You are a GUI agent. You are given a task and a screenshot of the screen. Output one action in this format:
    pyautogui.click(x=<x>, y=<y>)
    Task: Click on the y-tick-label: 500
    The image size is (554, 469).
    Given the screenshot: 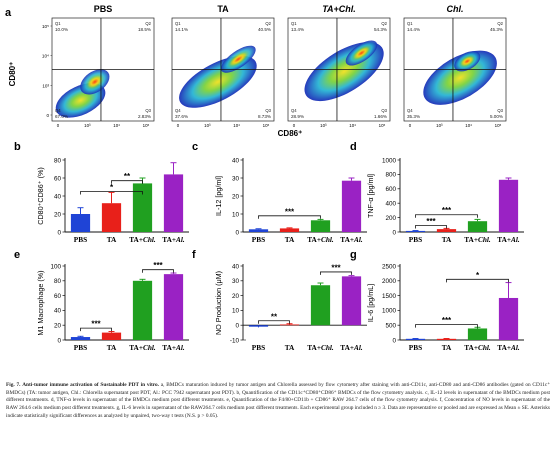 What is the action you would take?
    pyautogui.click(x=390, y=326)
    